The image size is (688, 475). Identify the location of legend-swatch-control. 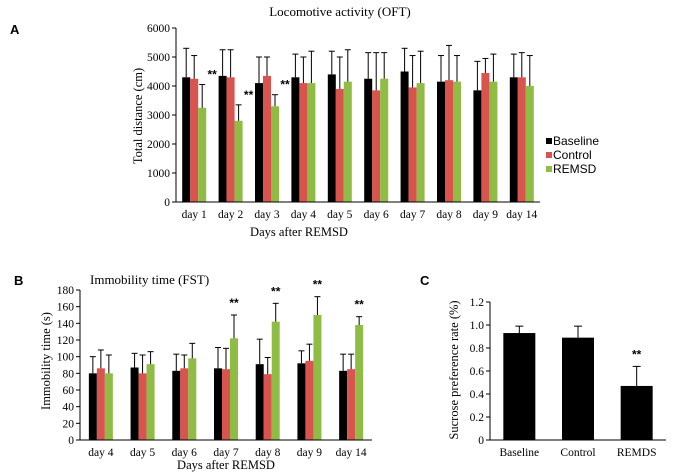
(549, 155).